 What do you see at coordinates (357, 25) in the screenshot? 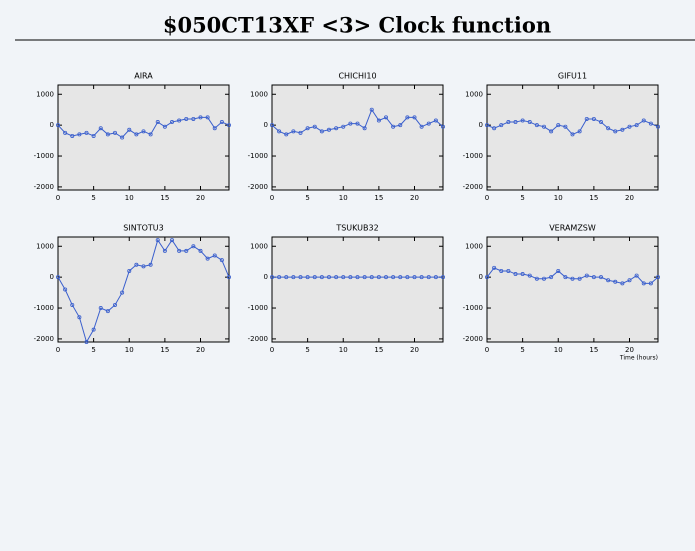
I see `page-title: $050CT13XF <3> Clock function` at bounding box center [357, 25].